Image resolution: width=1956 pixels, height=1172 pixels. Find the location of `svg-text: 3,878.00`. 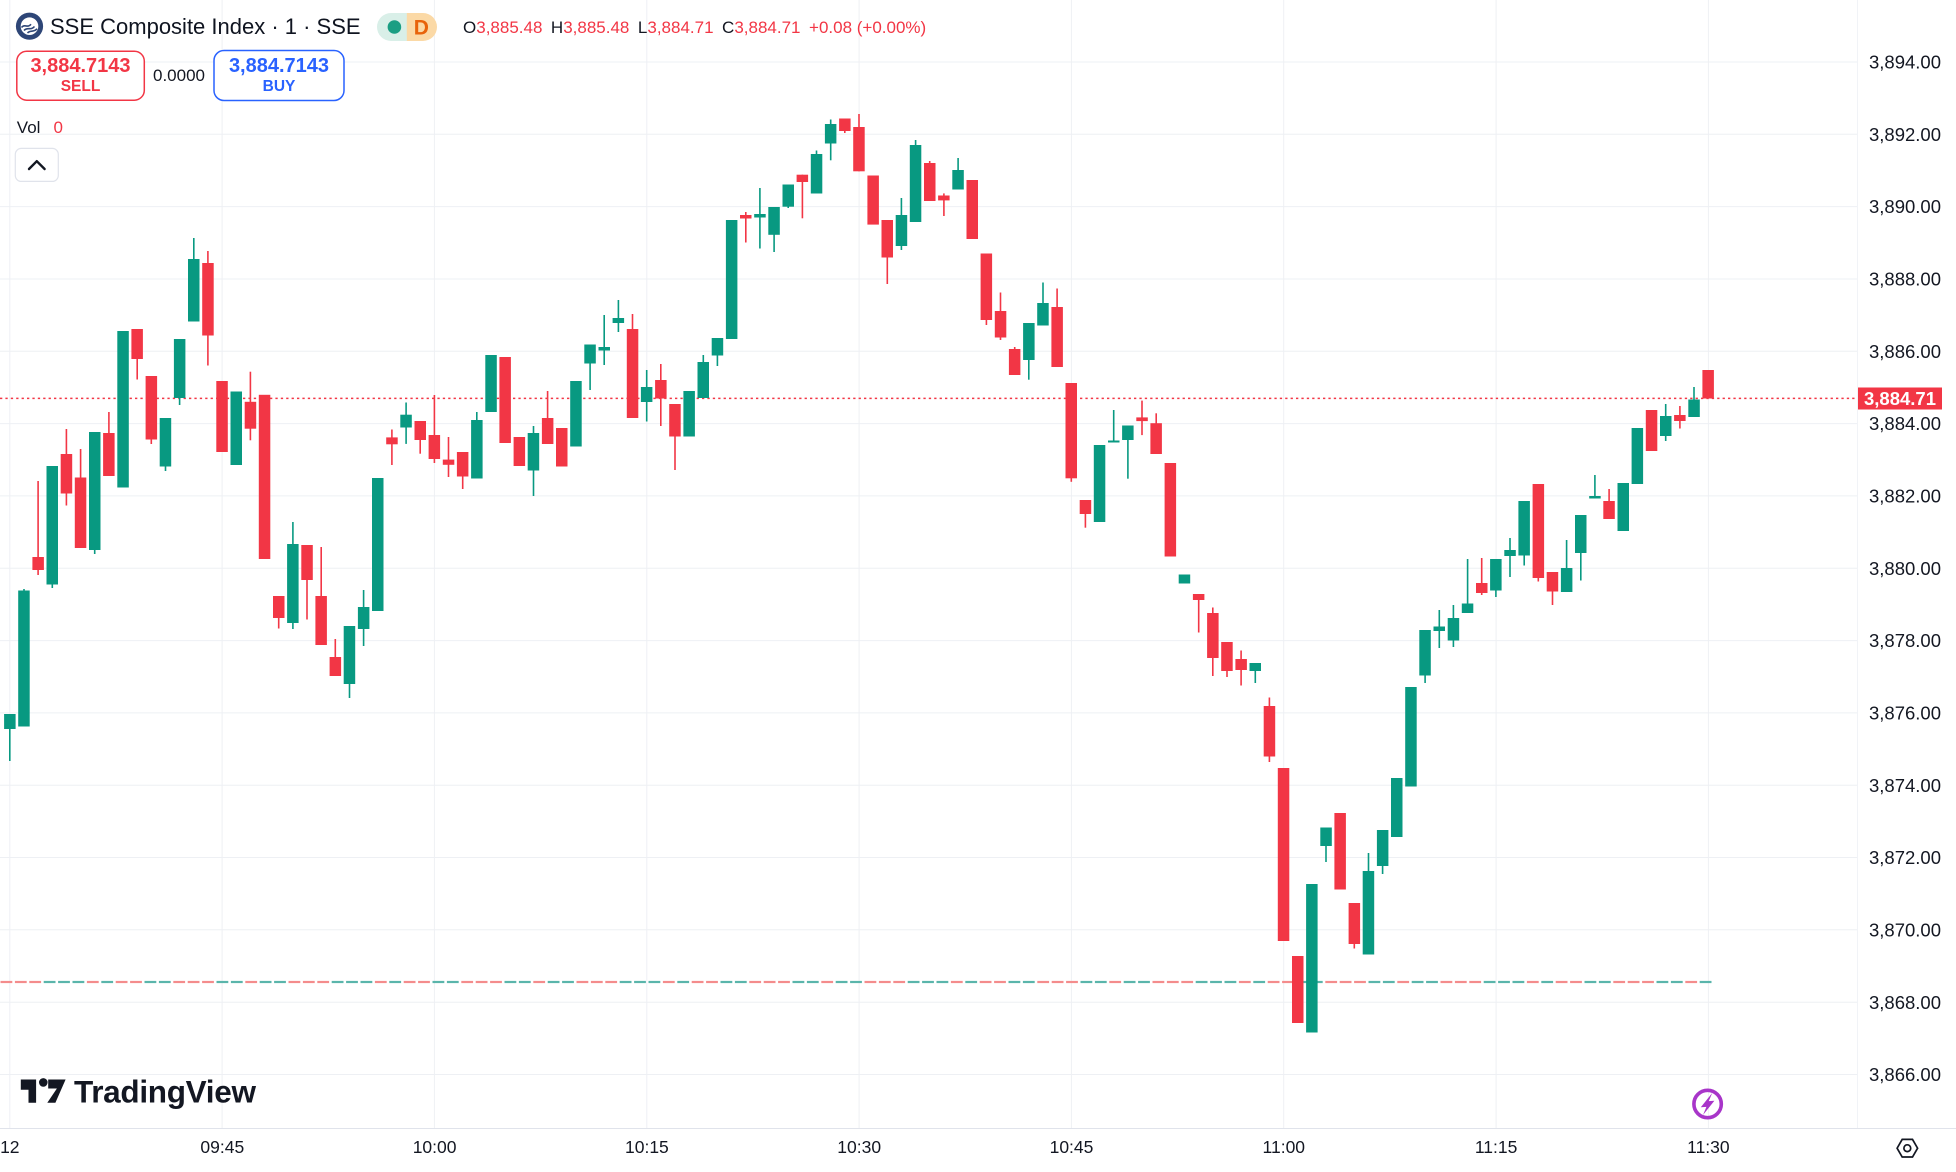

svg-text: 3,878.00 is located at coordinates (1905, 640).